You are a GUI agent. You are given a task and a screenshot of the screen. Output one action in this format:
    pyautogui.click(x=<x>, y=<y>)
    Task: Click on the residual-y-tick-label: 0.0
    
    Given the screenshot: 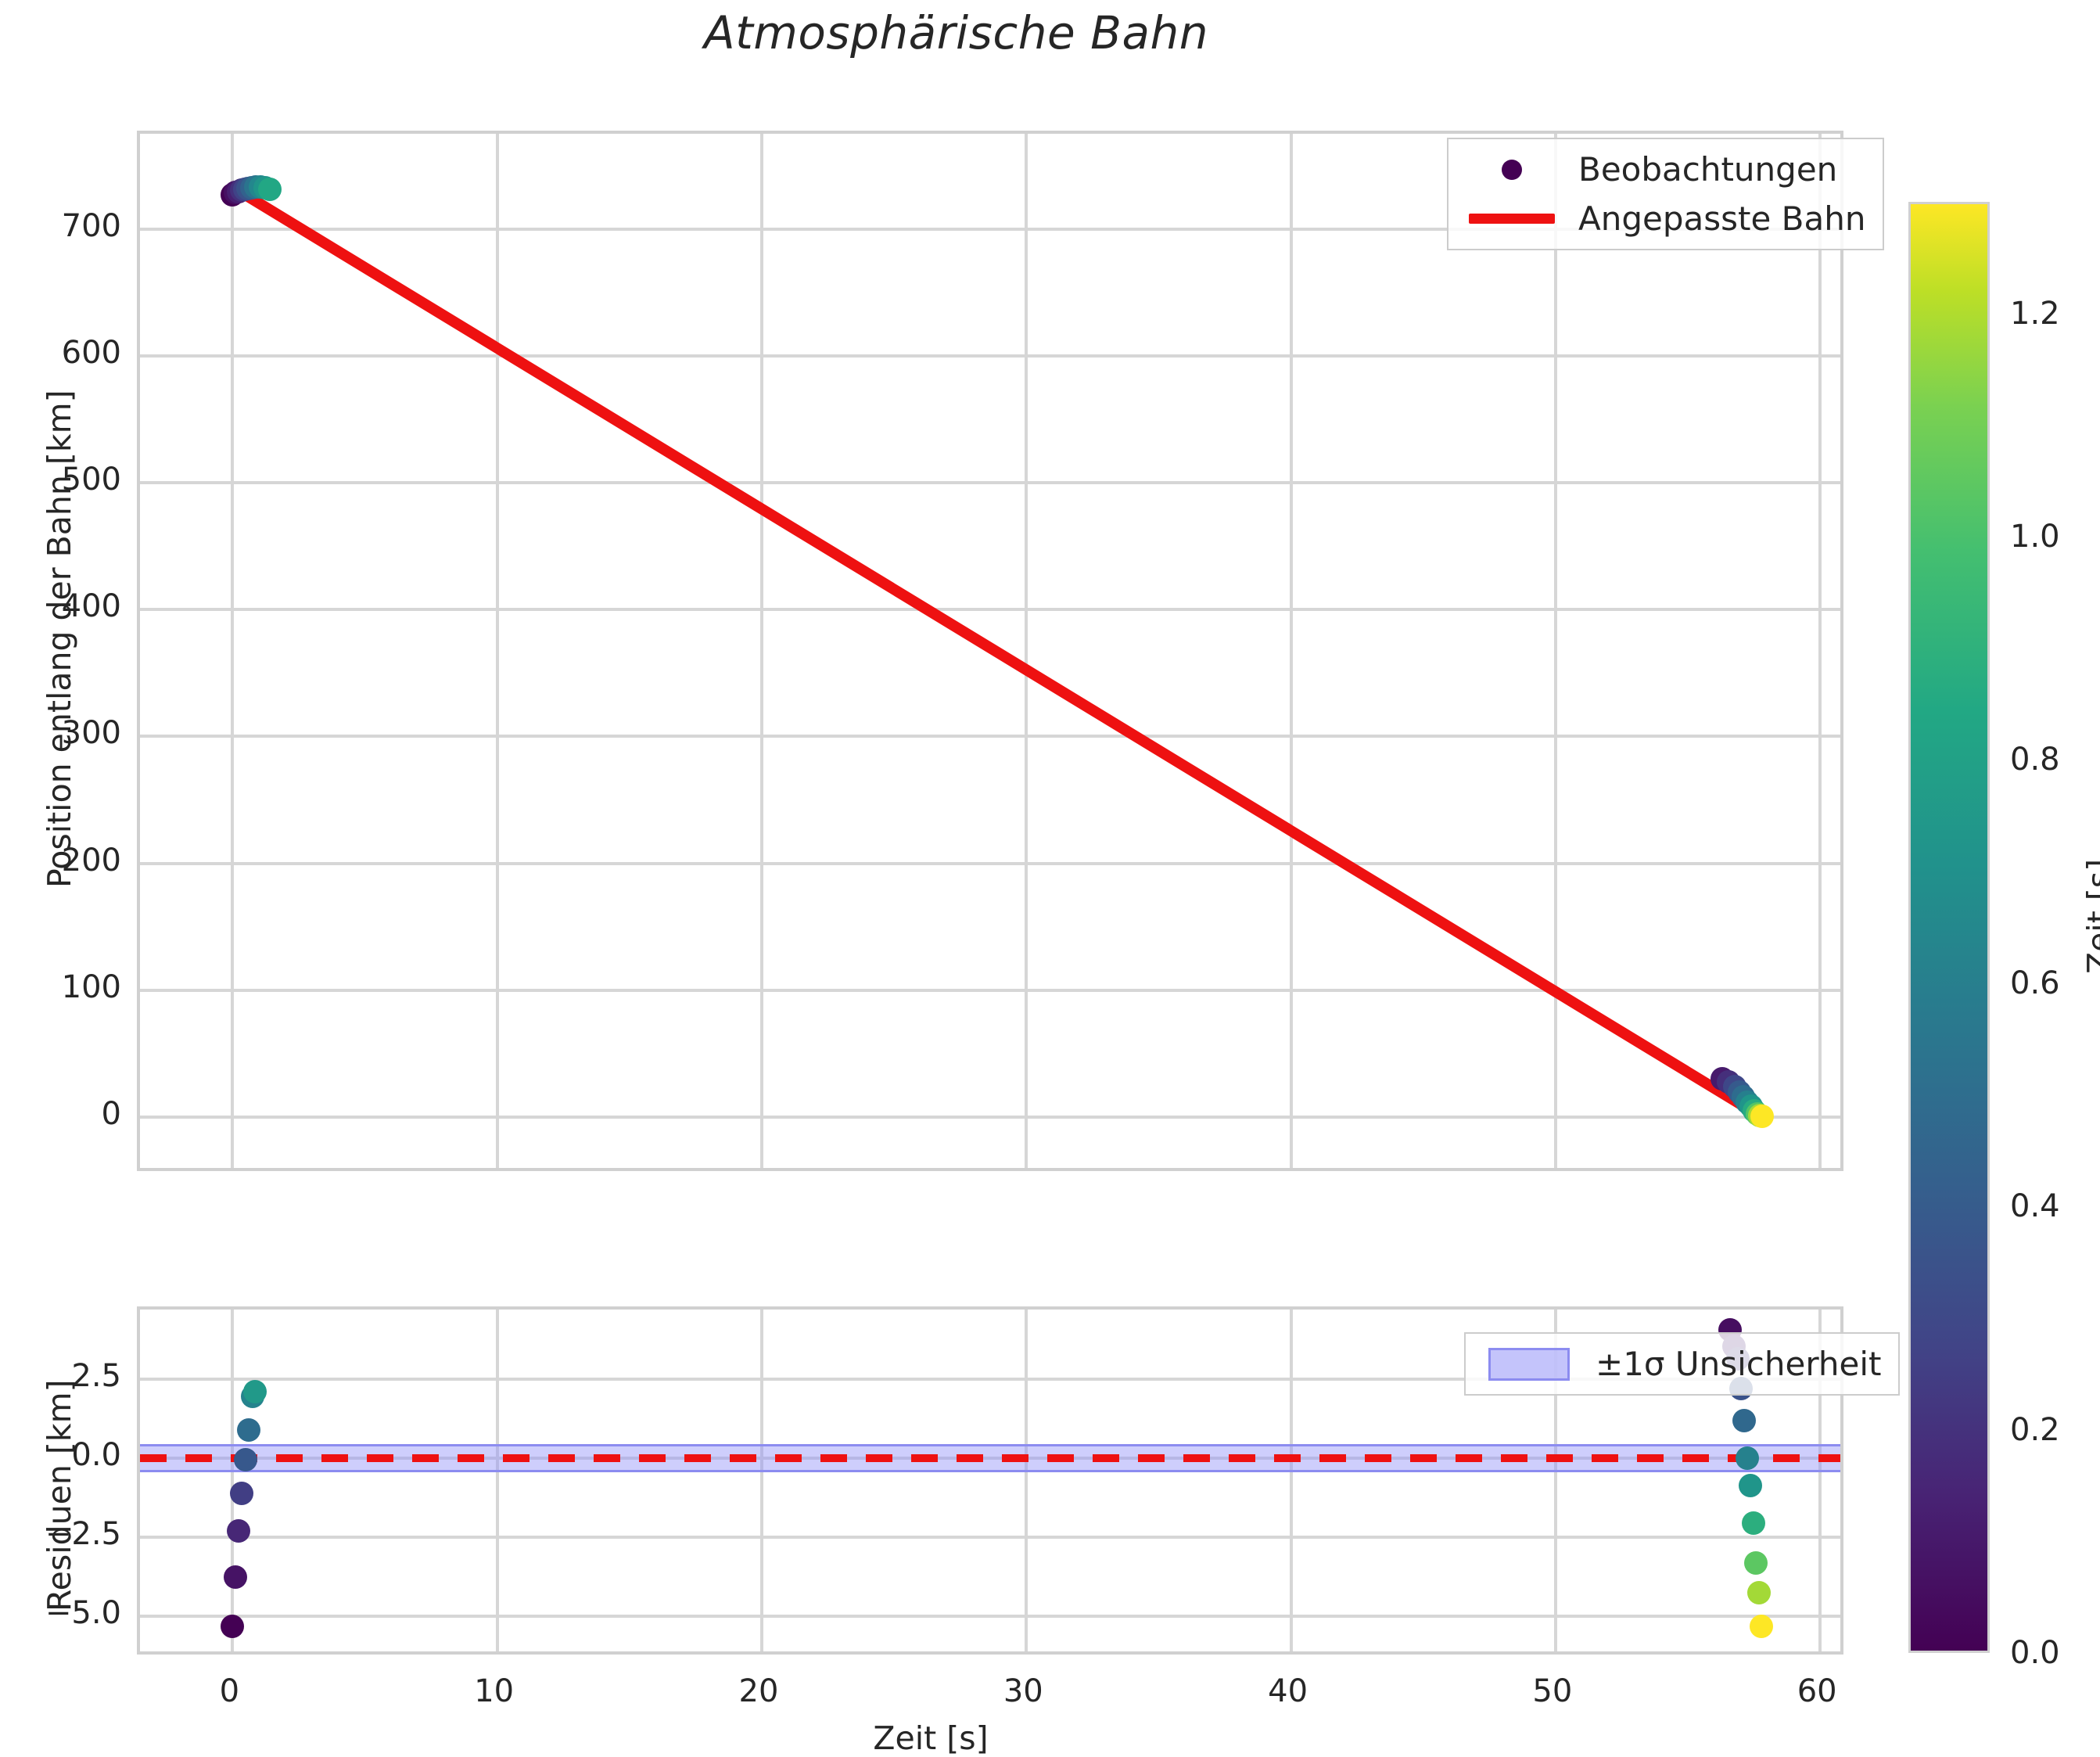 What is the action you would take?
    pyautogui.click(x=96, y=1456)
    